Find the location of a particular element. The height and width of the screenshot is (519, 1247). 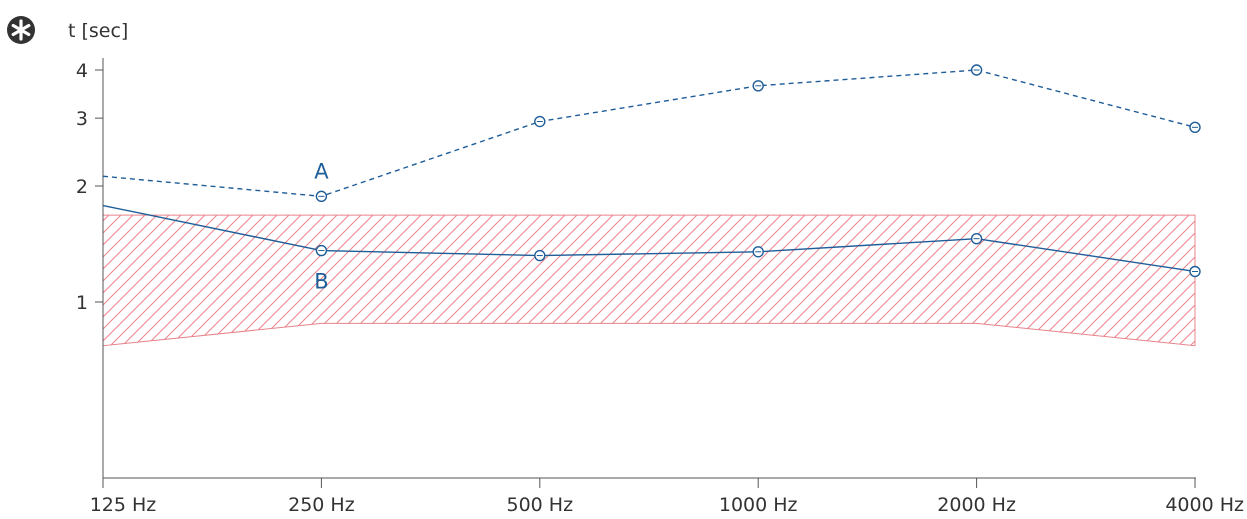

series-line is located at coordinates (649, 238).